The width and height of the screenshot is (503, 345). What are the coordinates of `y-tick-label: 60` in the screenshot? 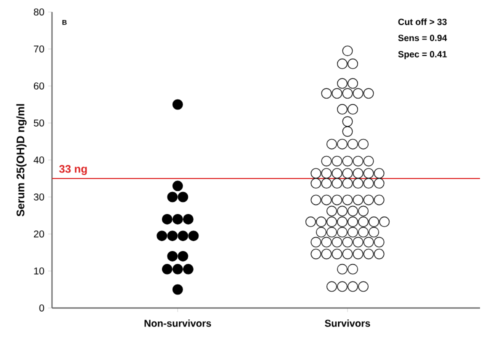 It's located at (39, 86).